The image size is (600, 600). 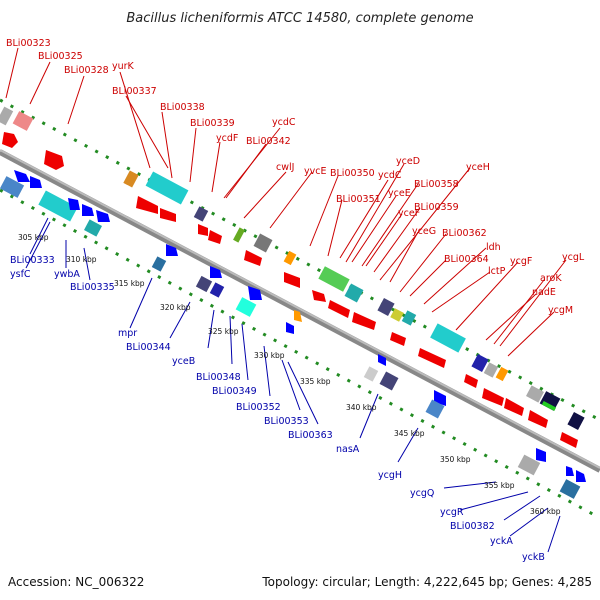 I want to click on gene-label: BLi00348, so click(x=218, y=377).